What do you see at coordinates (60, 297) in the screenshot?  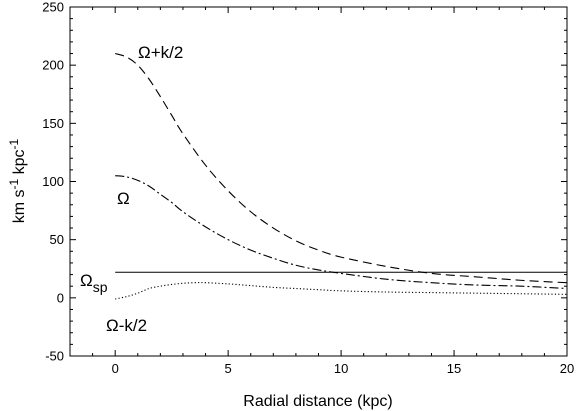 I see `y-tick-label: 0` at bounding box center [60, 297].